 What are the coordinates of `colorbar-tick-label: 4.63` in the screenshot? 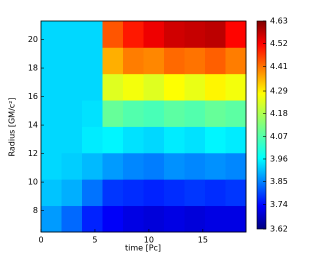 It's located at (279, 21).